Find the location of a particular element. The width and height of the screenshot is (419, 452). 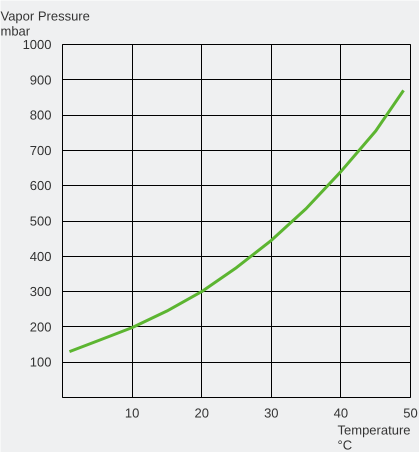

y-tick-label: 800 is located at coordinates (41, 115).